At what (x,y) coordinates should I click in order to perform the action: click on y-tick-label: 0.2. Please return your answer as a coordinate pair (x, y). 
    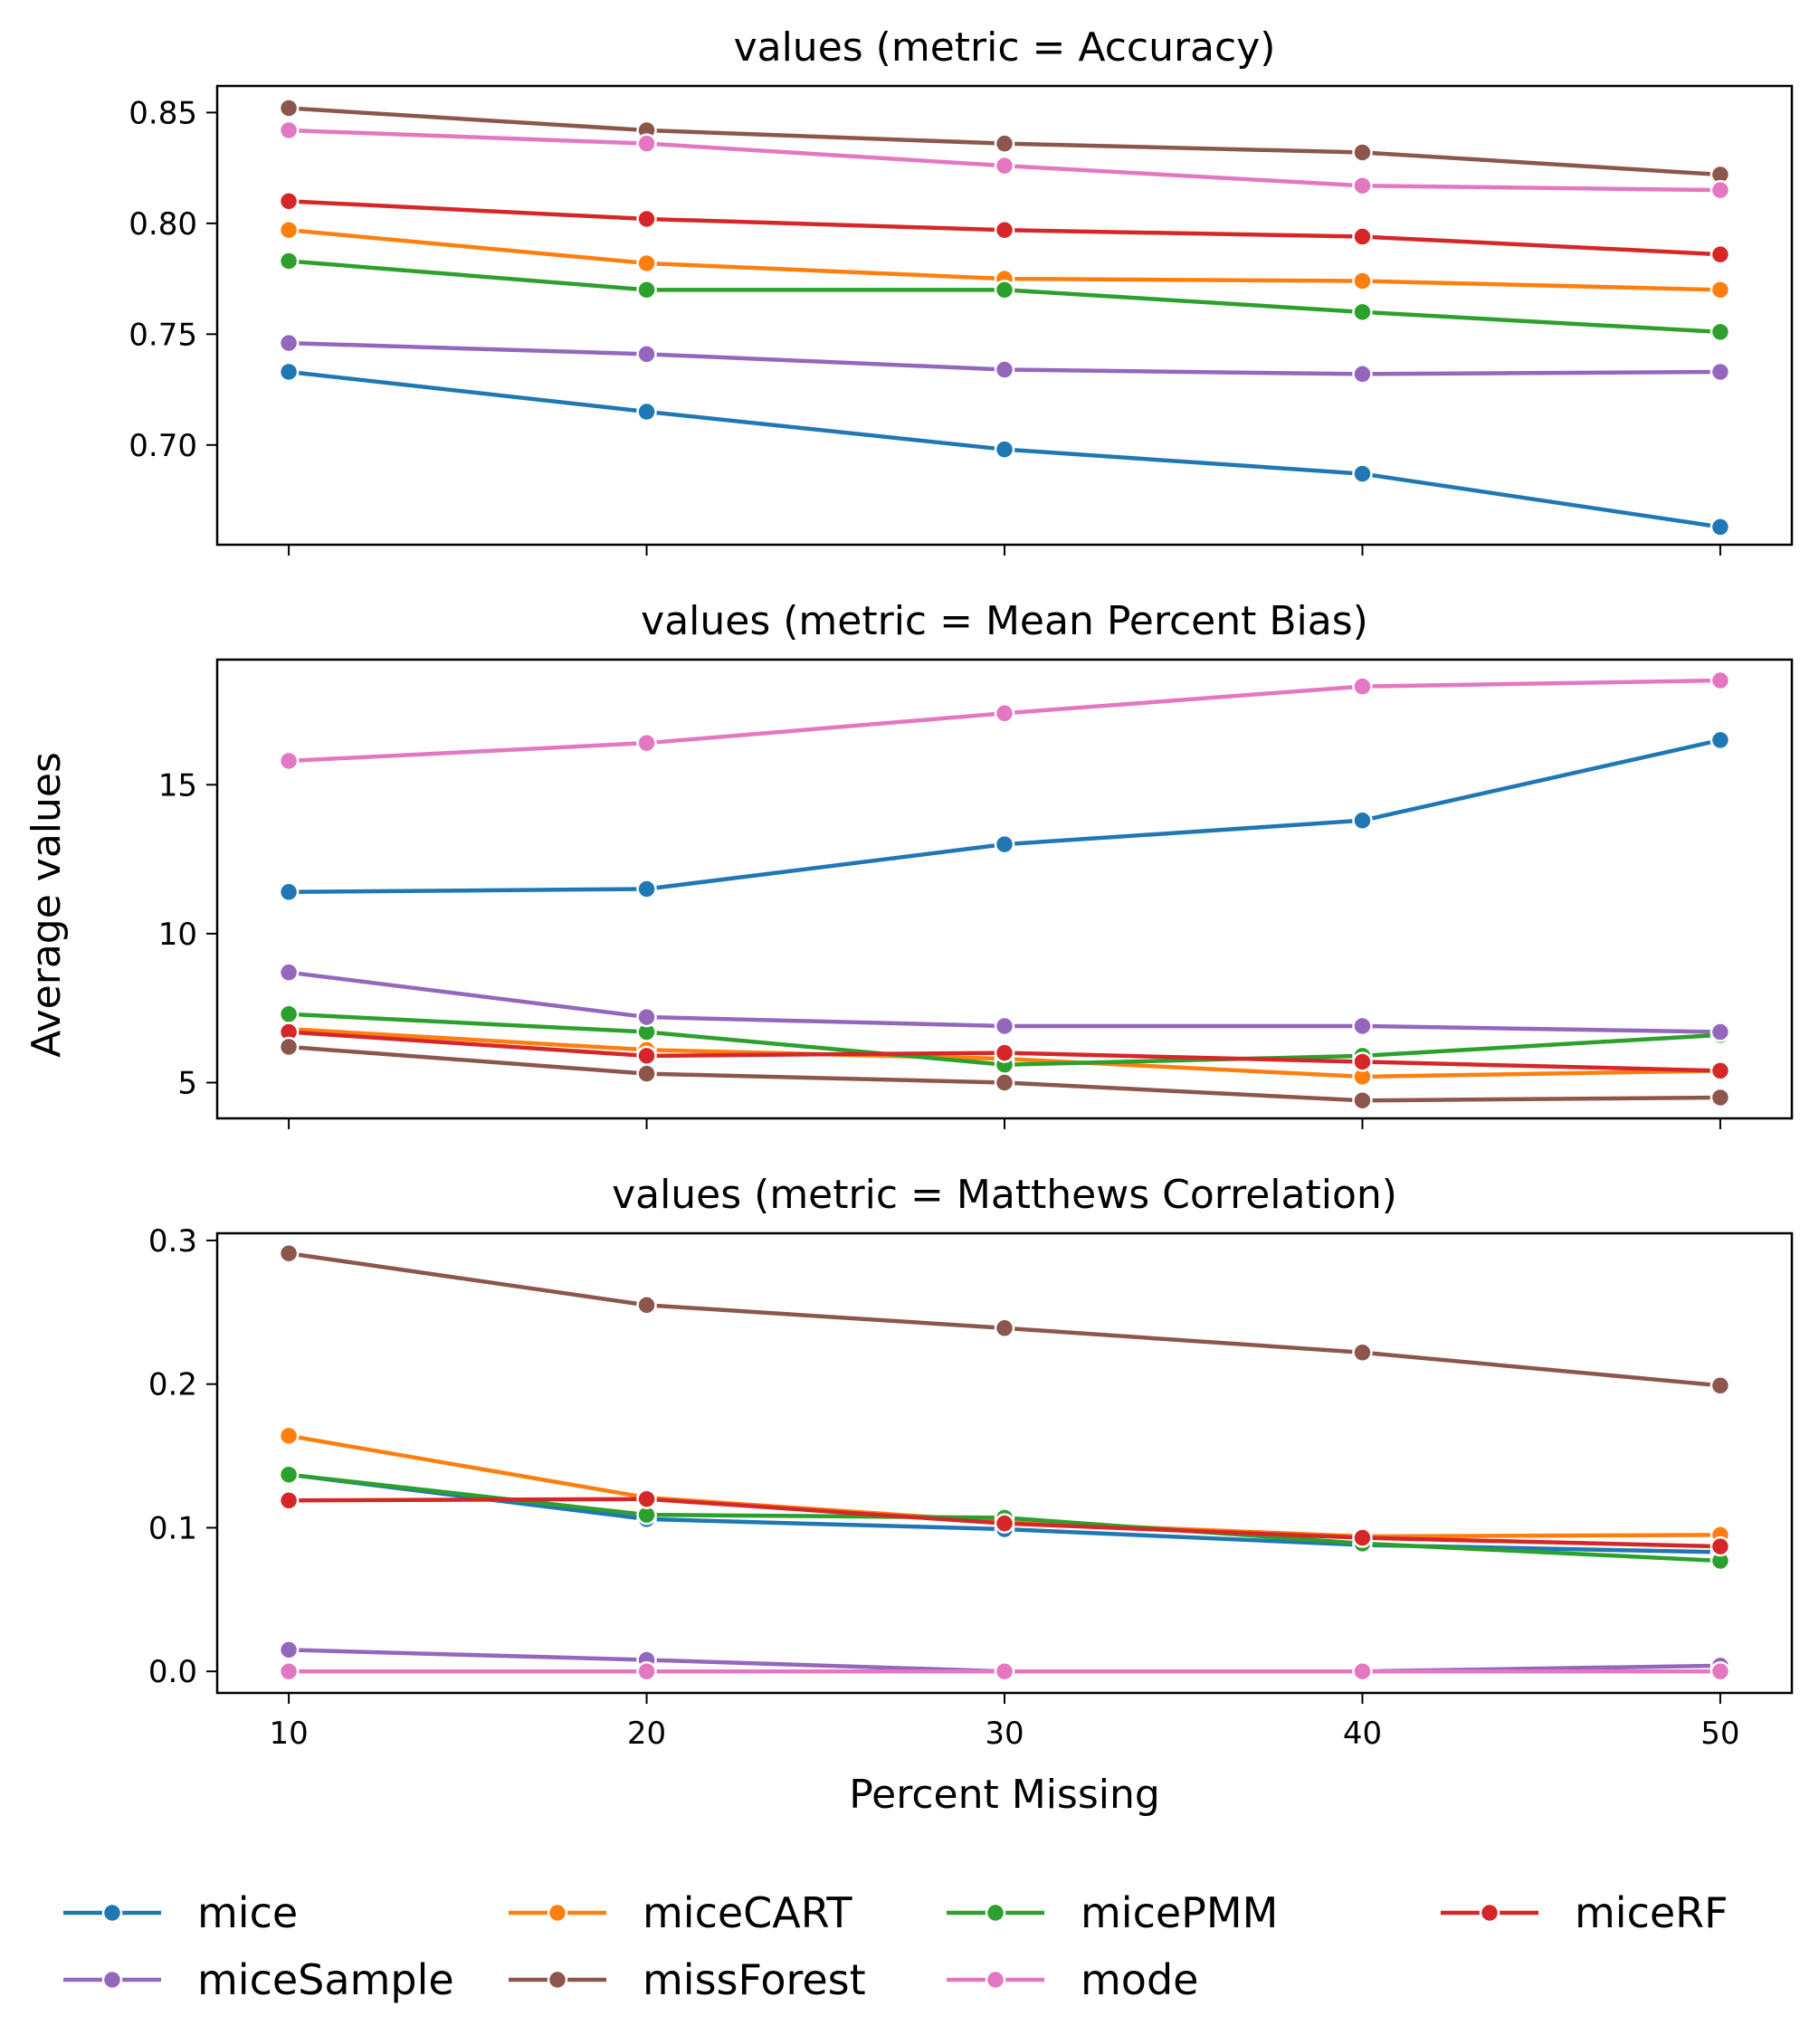
    Looking at the image, I should click on (172, 1385).